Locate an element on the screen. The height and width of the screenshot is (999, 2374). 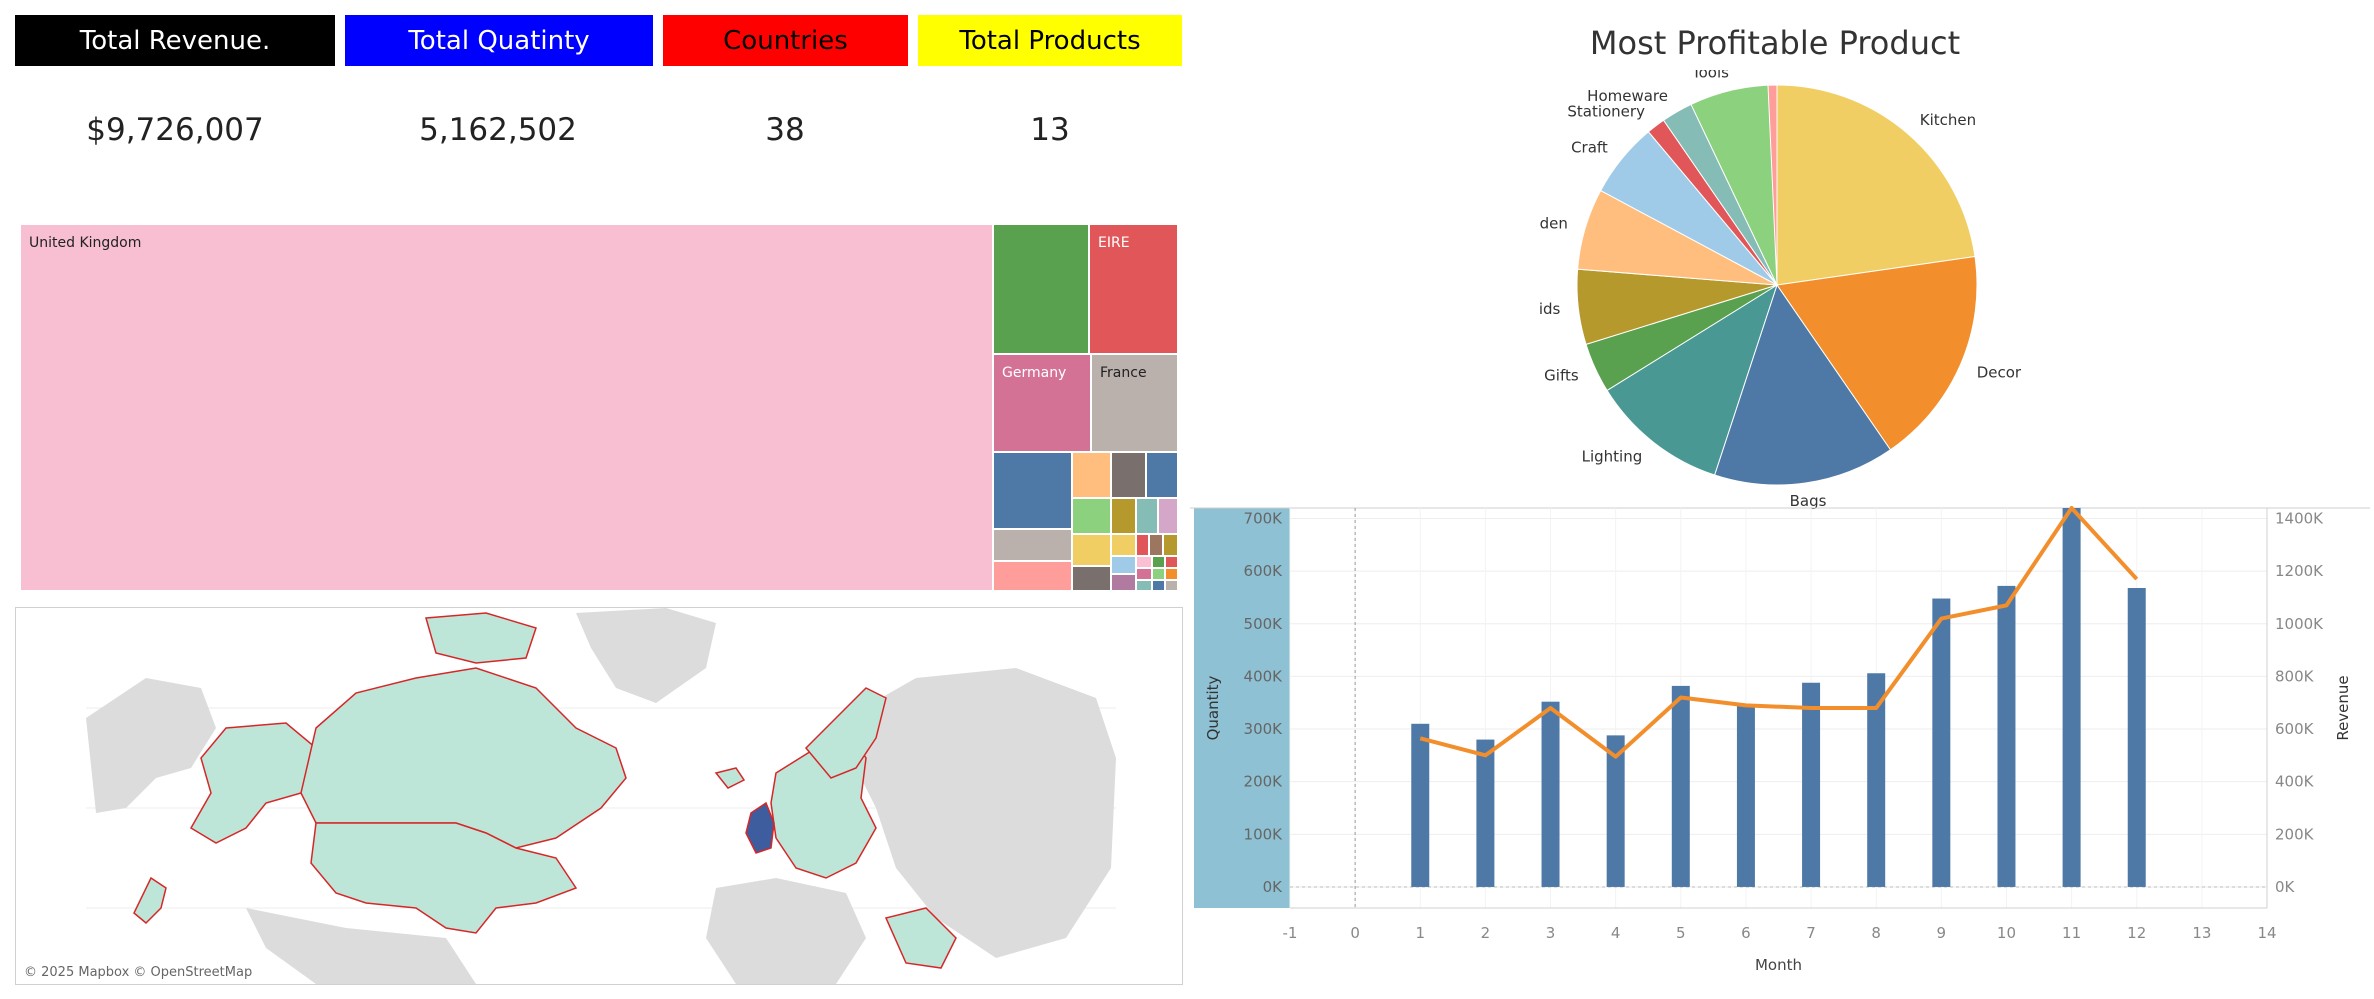
pie-slice-bags is located at coordinates (1802, 384).